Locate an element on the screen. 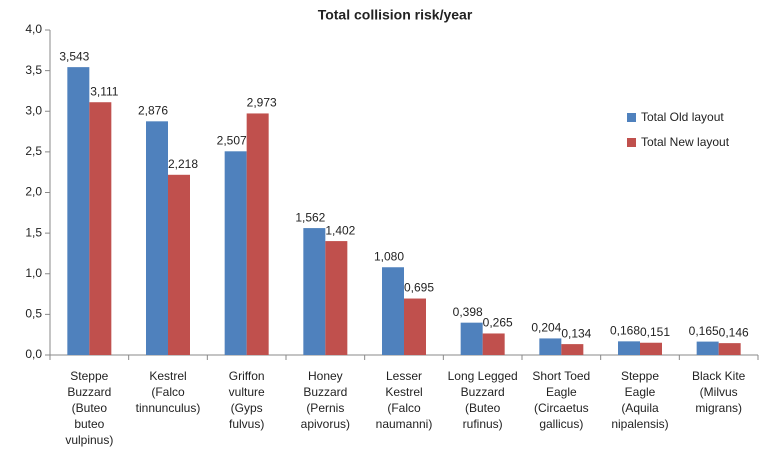 This screenshot has width=759, height=461. value-label: 0,265 is located at coordinates (498, 323).